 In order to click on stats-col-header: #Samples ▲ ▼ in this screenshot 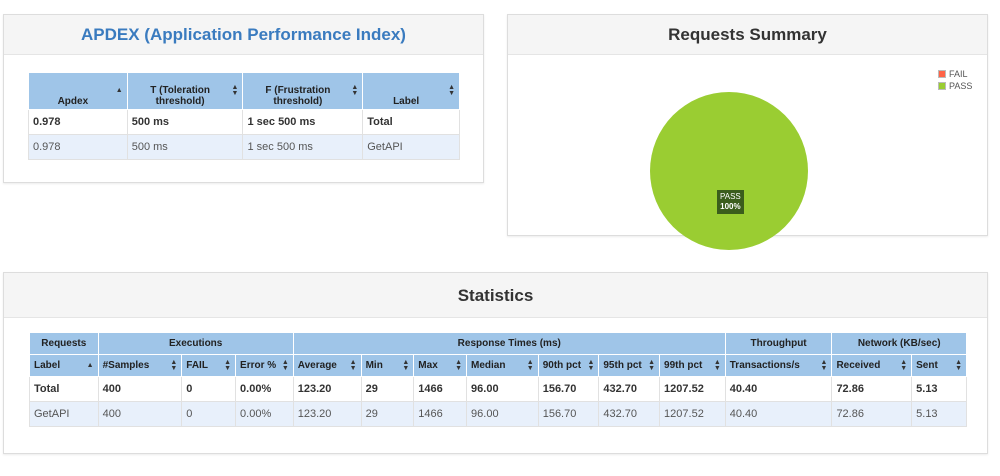, I will do `click(140, 365)`.